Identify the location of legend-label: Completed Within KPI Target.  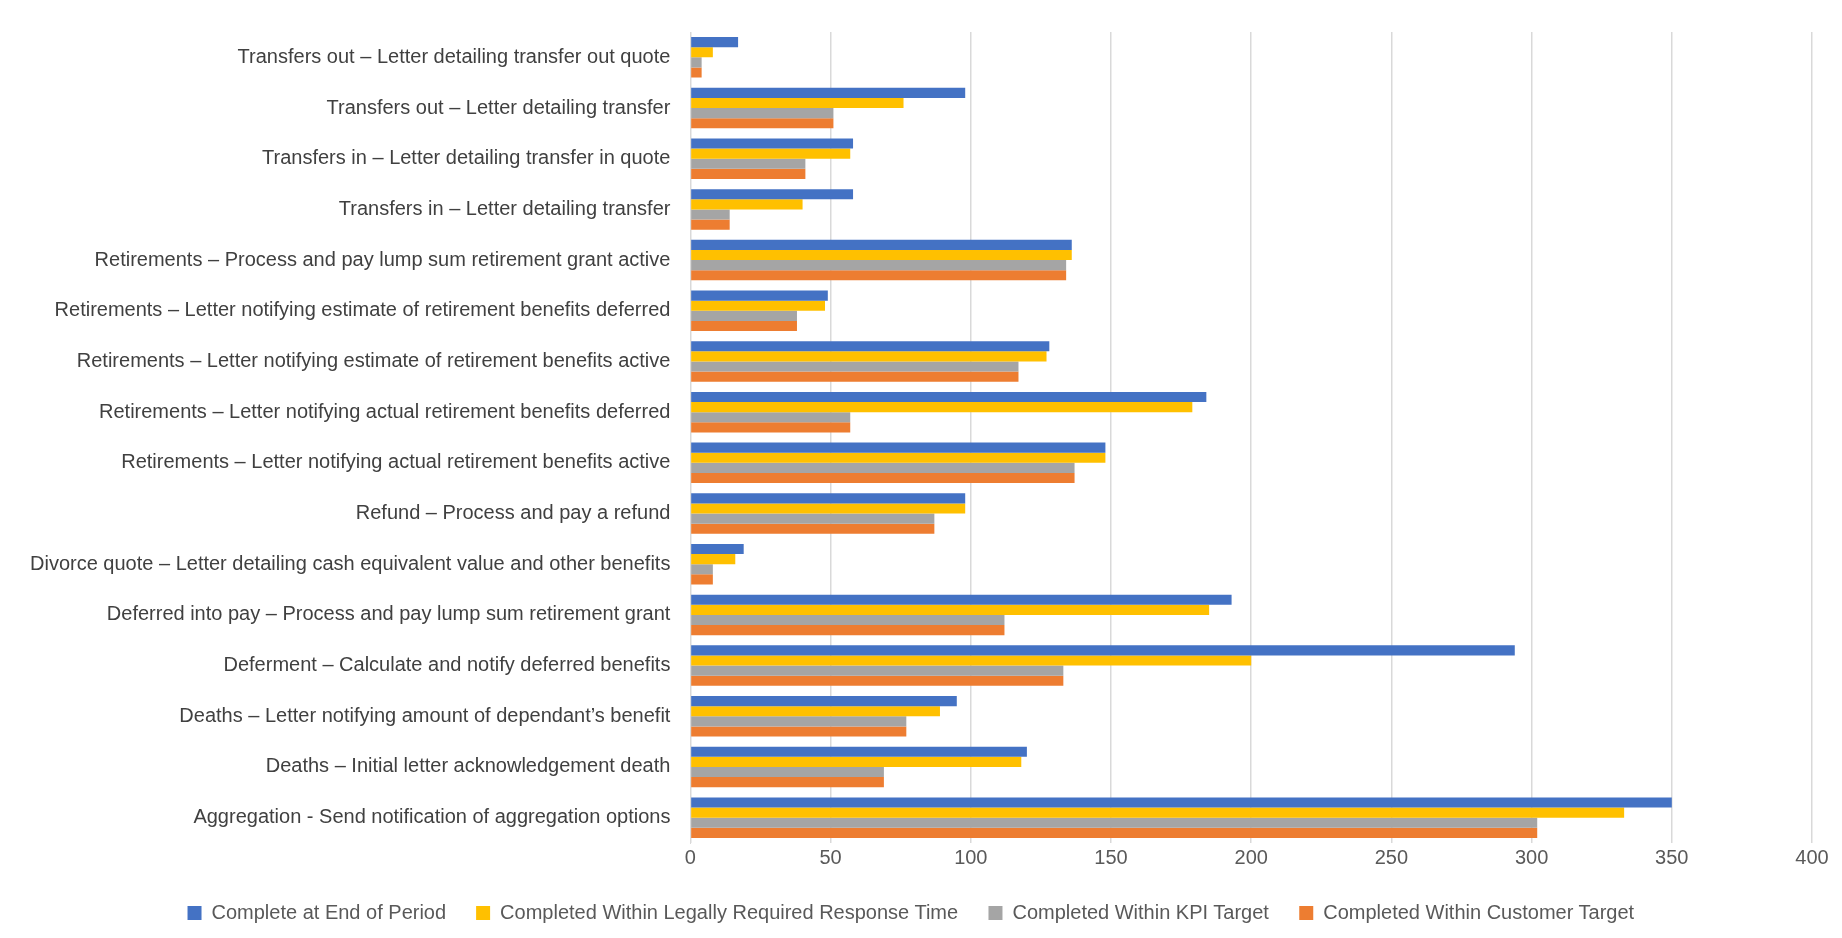
(1141, 911).